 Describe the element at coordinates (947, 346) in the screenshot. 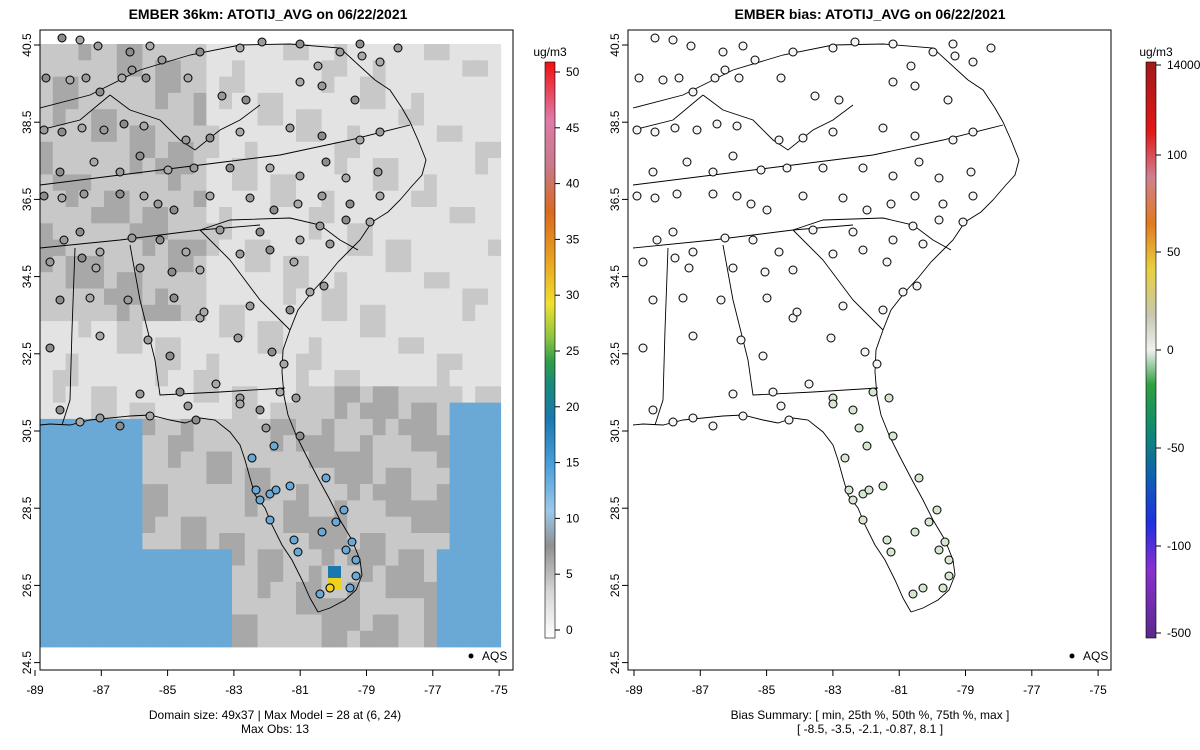

I see `boundary-line` at that location.